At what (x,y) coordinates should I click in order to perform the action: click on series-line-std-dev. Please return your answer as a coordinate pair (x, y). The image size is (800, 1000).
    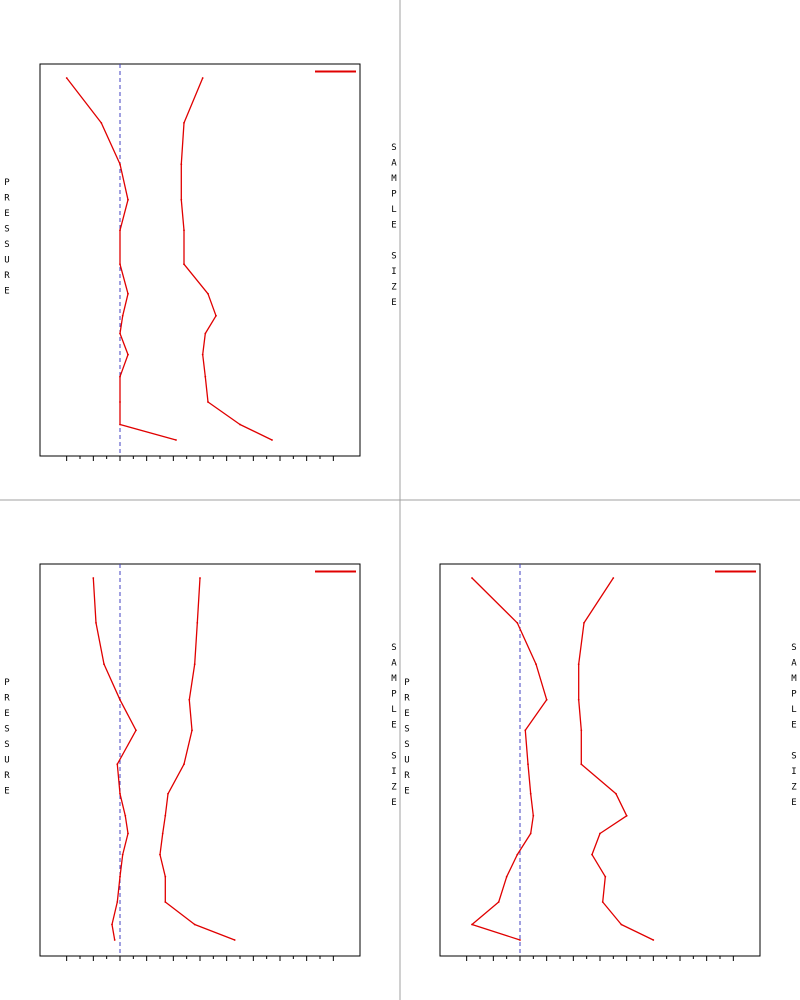
    Looking at the image, I should click on (226, 259).